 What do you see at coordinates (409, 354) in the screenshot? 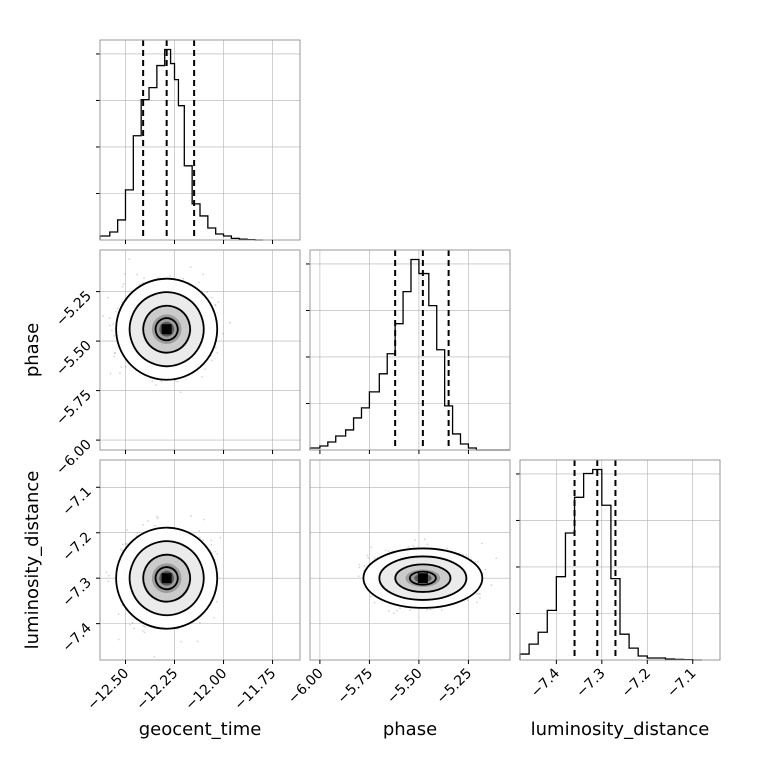
I see `histogram-step-phase` at bounding box center [409, 354].